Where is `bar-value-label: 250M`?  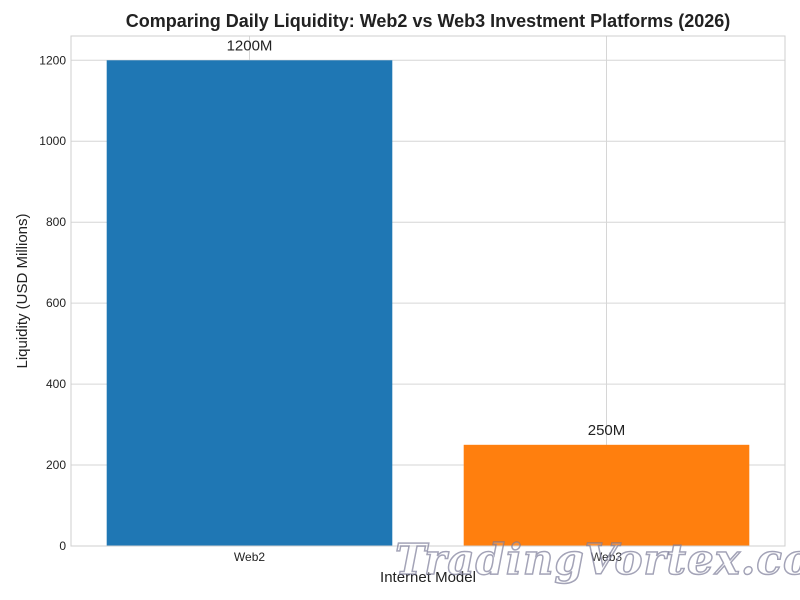
bar-value-label: 250M is located at coordinates (607, 430).